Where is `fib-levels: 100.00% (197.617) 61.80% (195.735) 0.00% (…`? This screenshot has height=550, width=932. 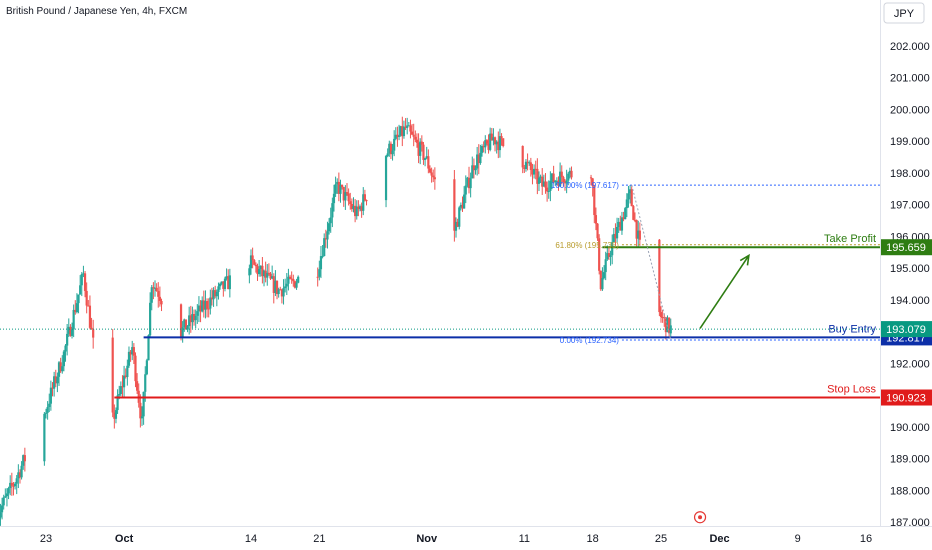
fib-levels: 100.00% (197.617) 61.80% (195.735) 0.00% (… is located at coordinates (715, 263).